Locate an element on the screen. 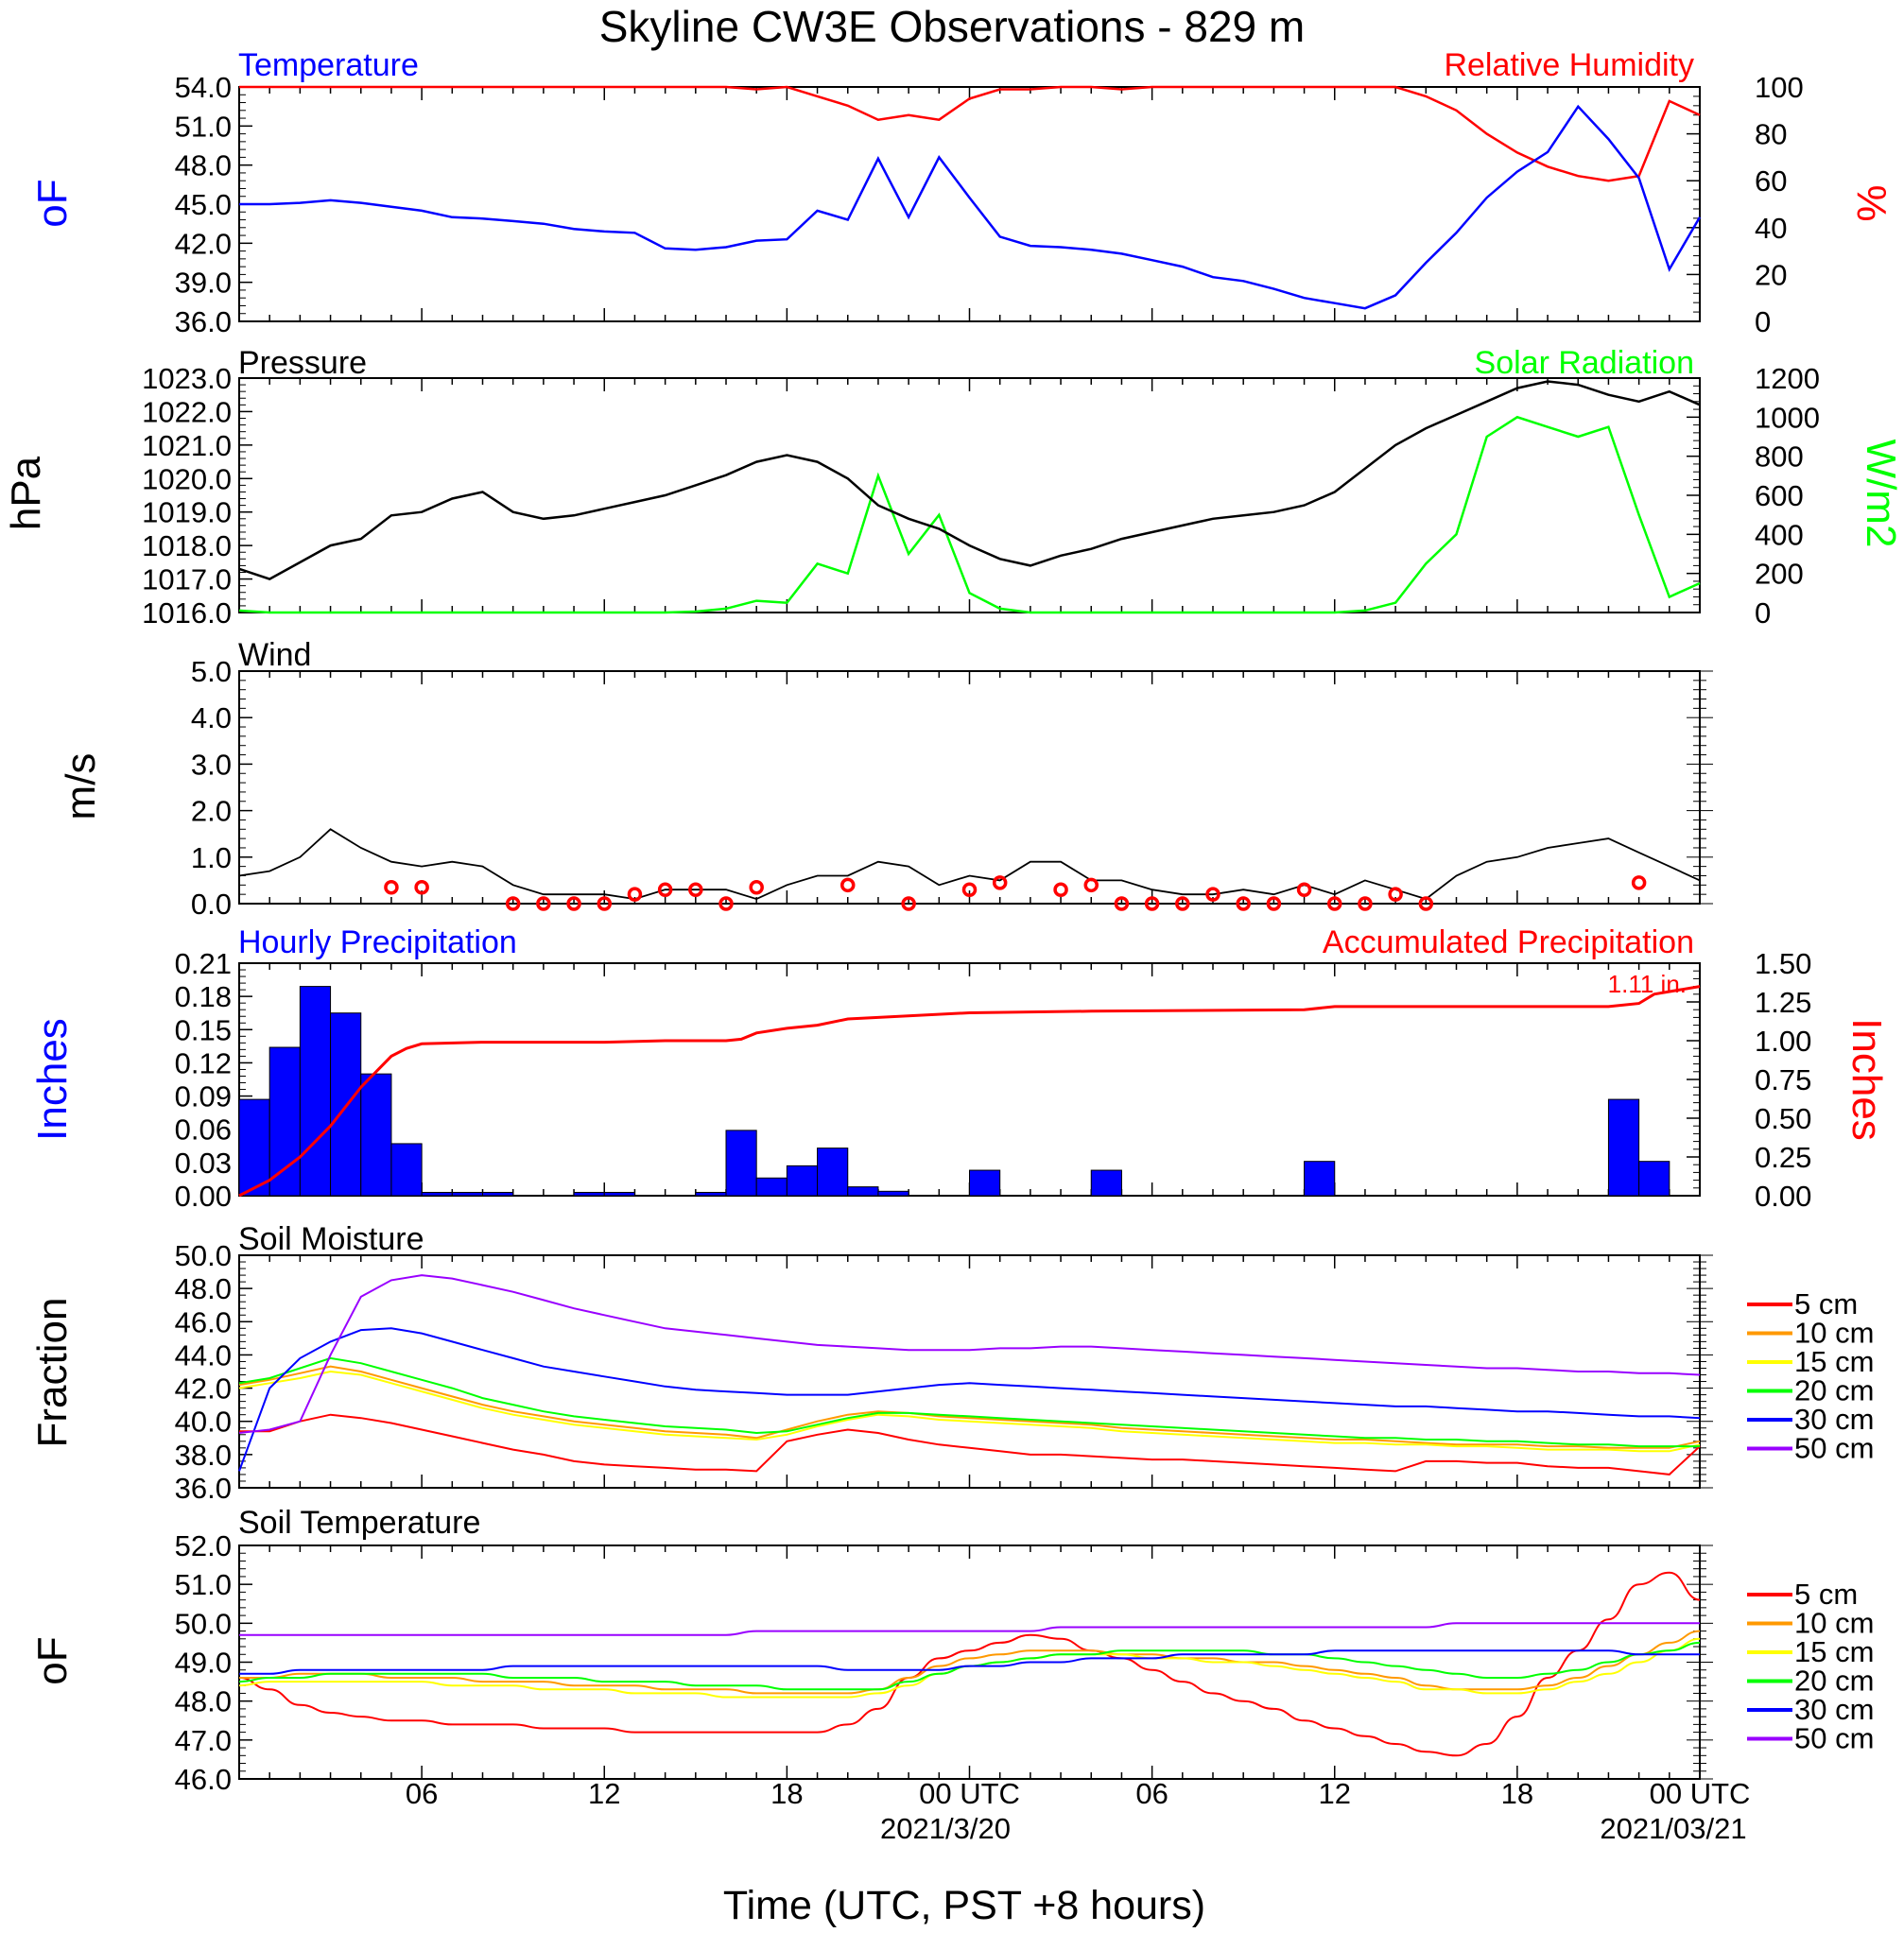 The width and height of the screenshot is (1904, 1950). soil-temperature-legend-label: 30 cm is located at coordinates (1834, 1709).